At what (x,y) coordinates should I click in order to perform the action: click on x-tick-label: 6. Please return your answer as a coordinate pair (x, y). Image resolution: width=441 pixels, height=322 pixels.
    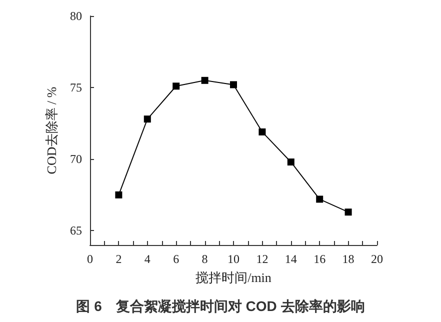
    Looking at the image, I should click on (176, 259).